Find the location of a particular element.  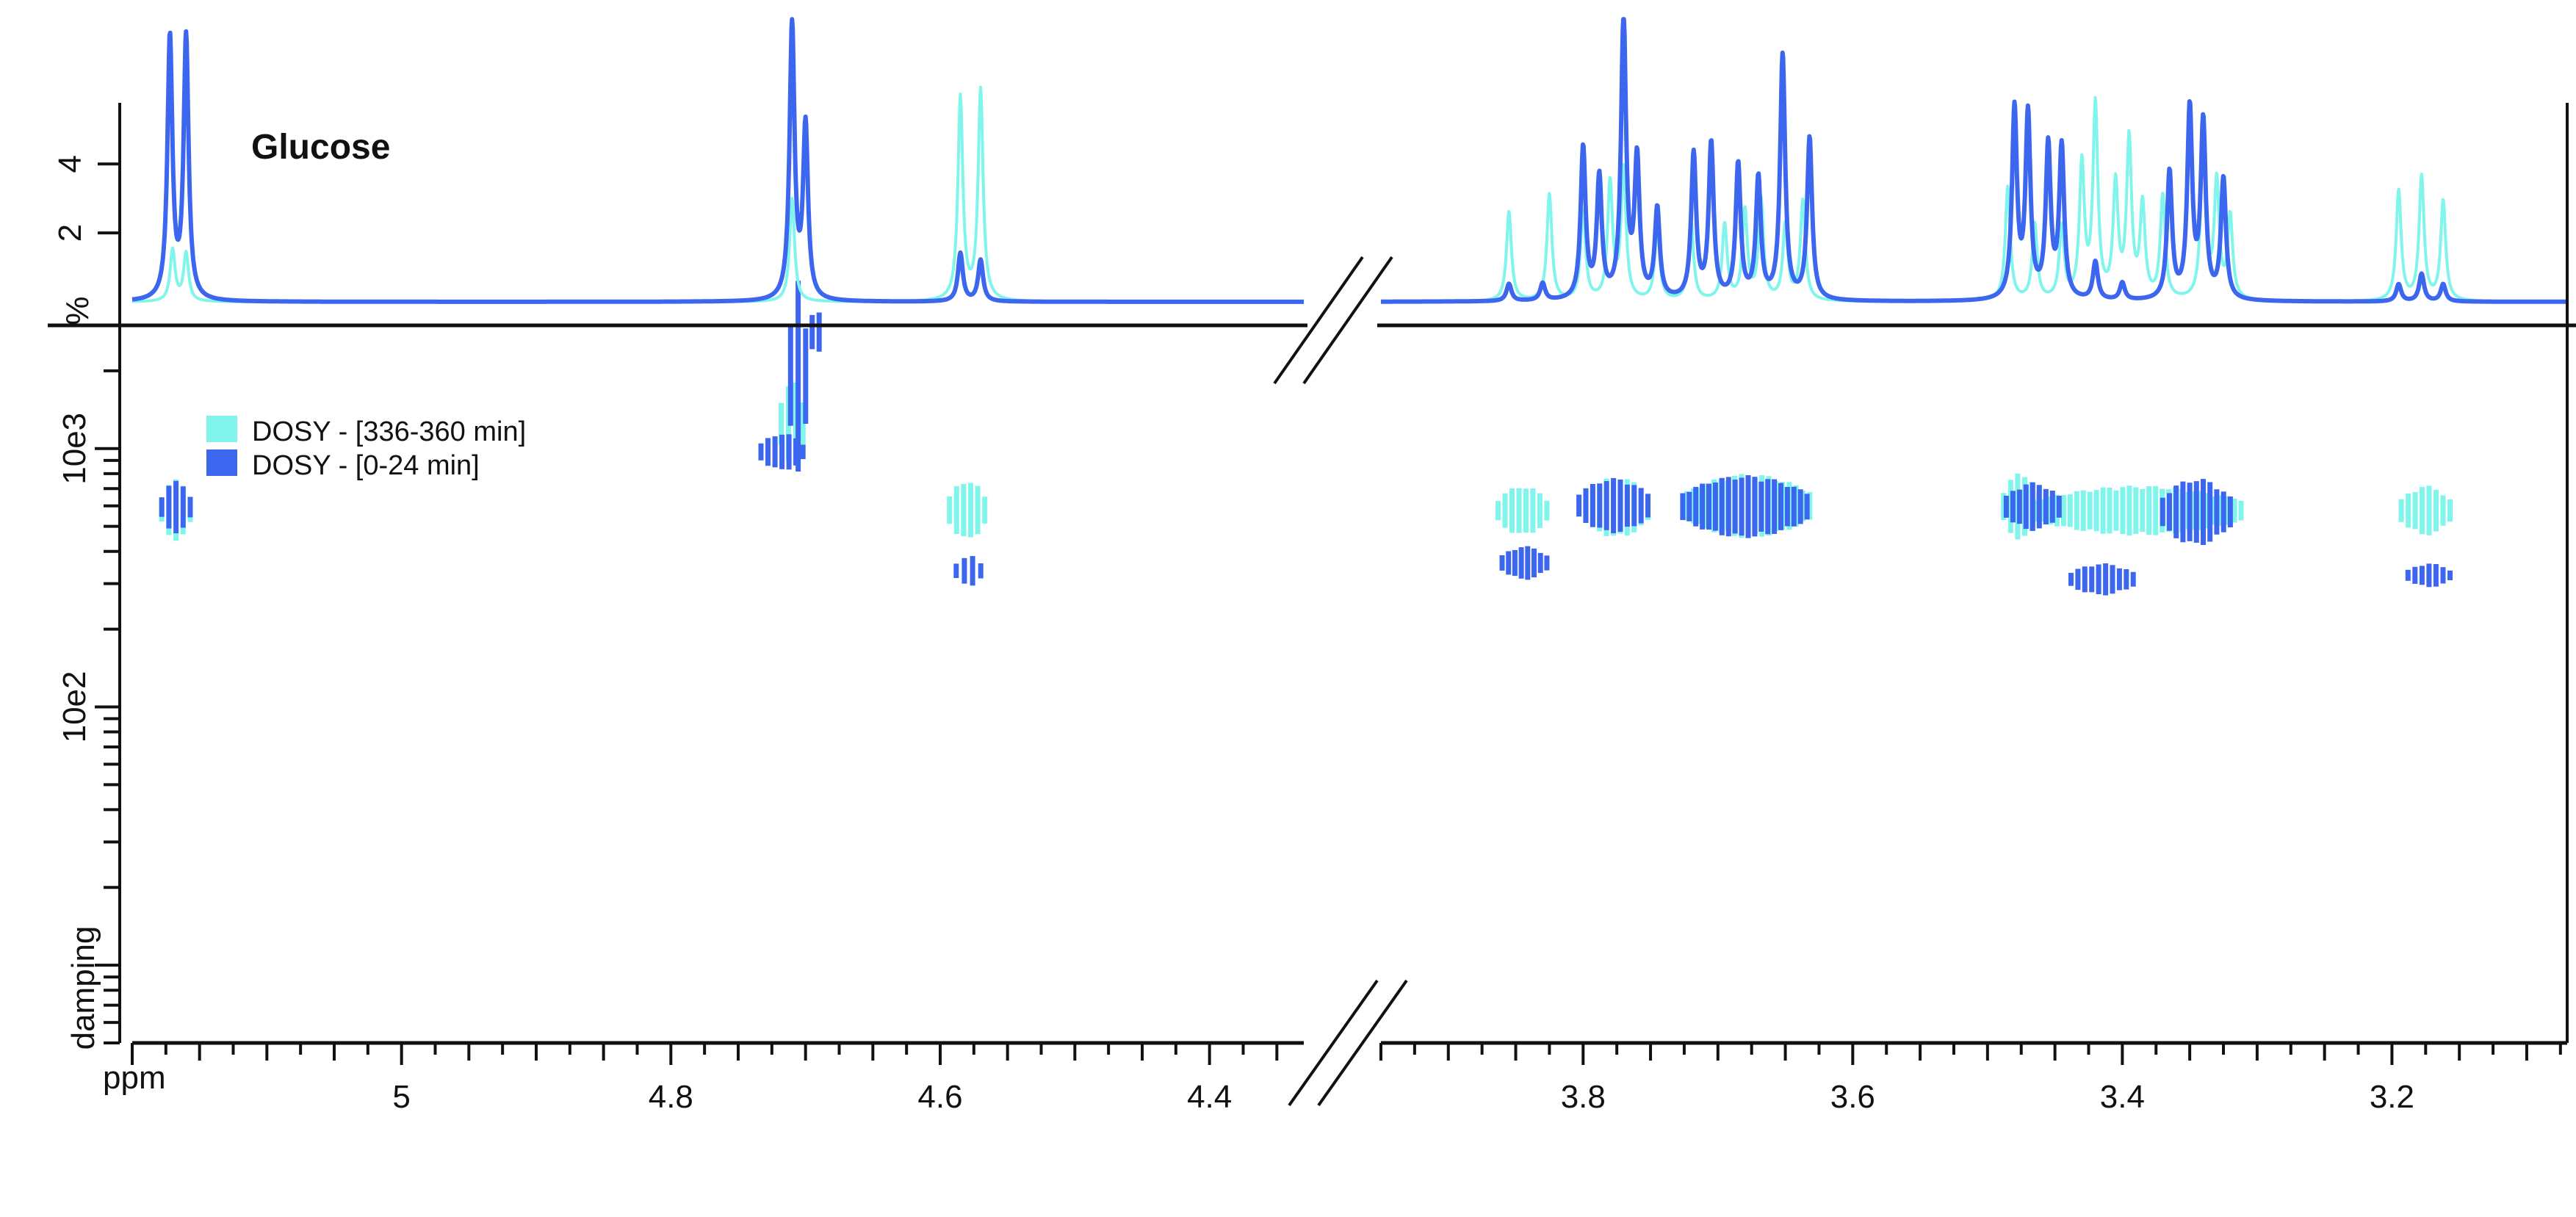

spectrum-y-tick-label: 4 is located at coordinates (70, 164).